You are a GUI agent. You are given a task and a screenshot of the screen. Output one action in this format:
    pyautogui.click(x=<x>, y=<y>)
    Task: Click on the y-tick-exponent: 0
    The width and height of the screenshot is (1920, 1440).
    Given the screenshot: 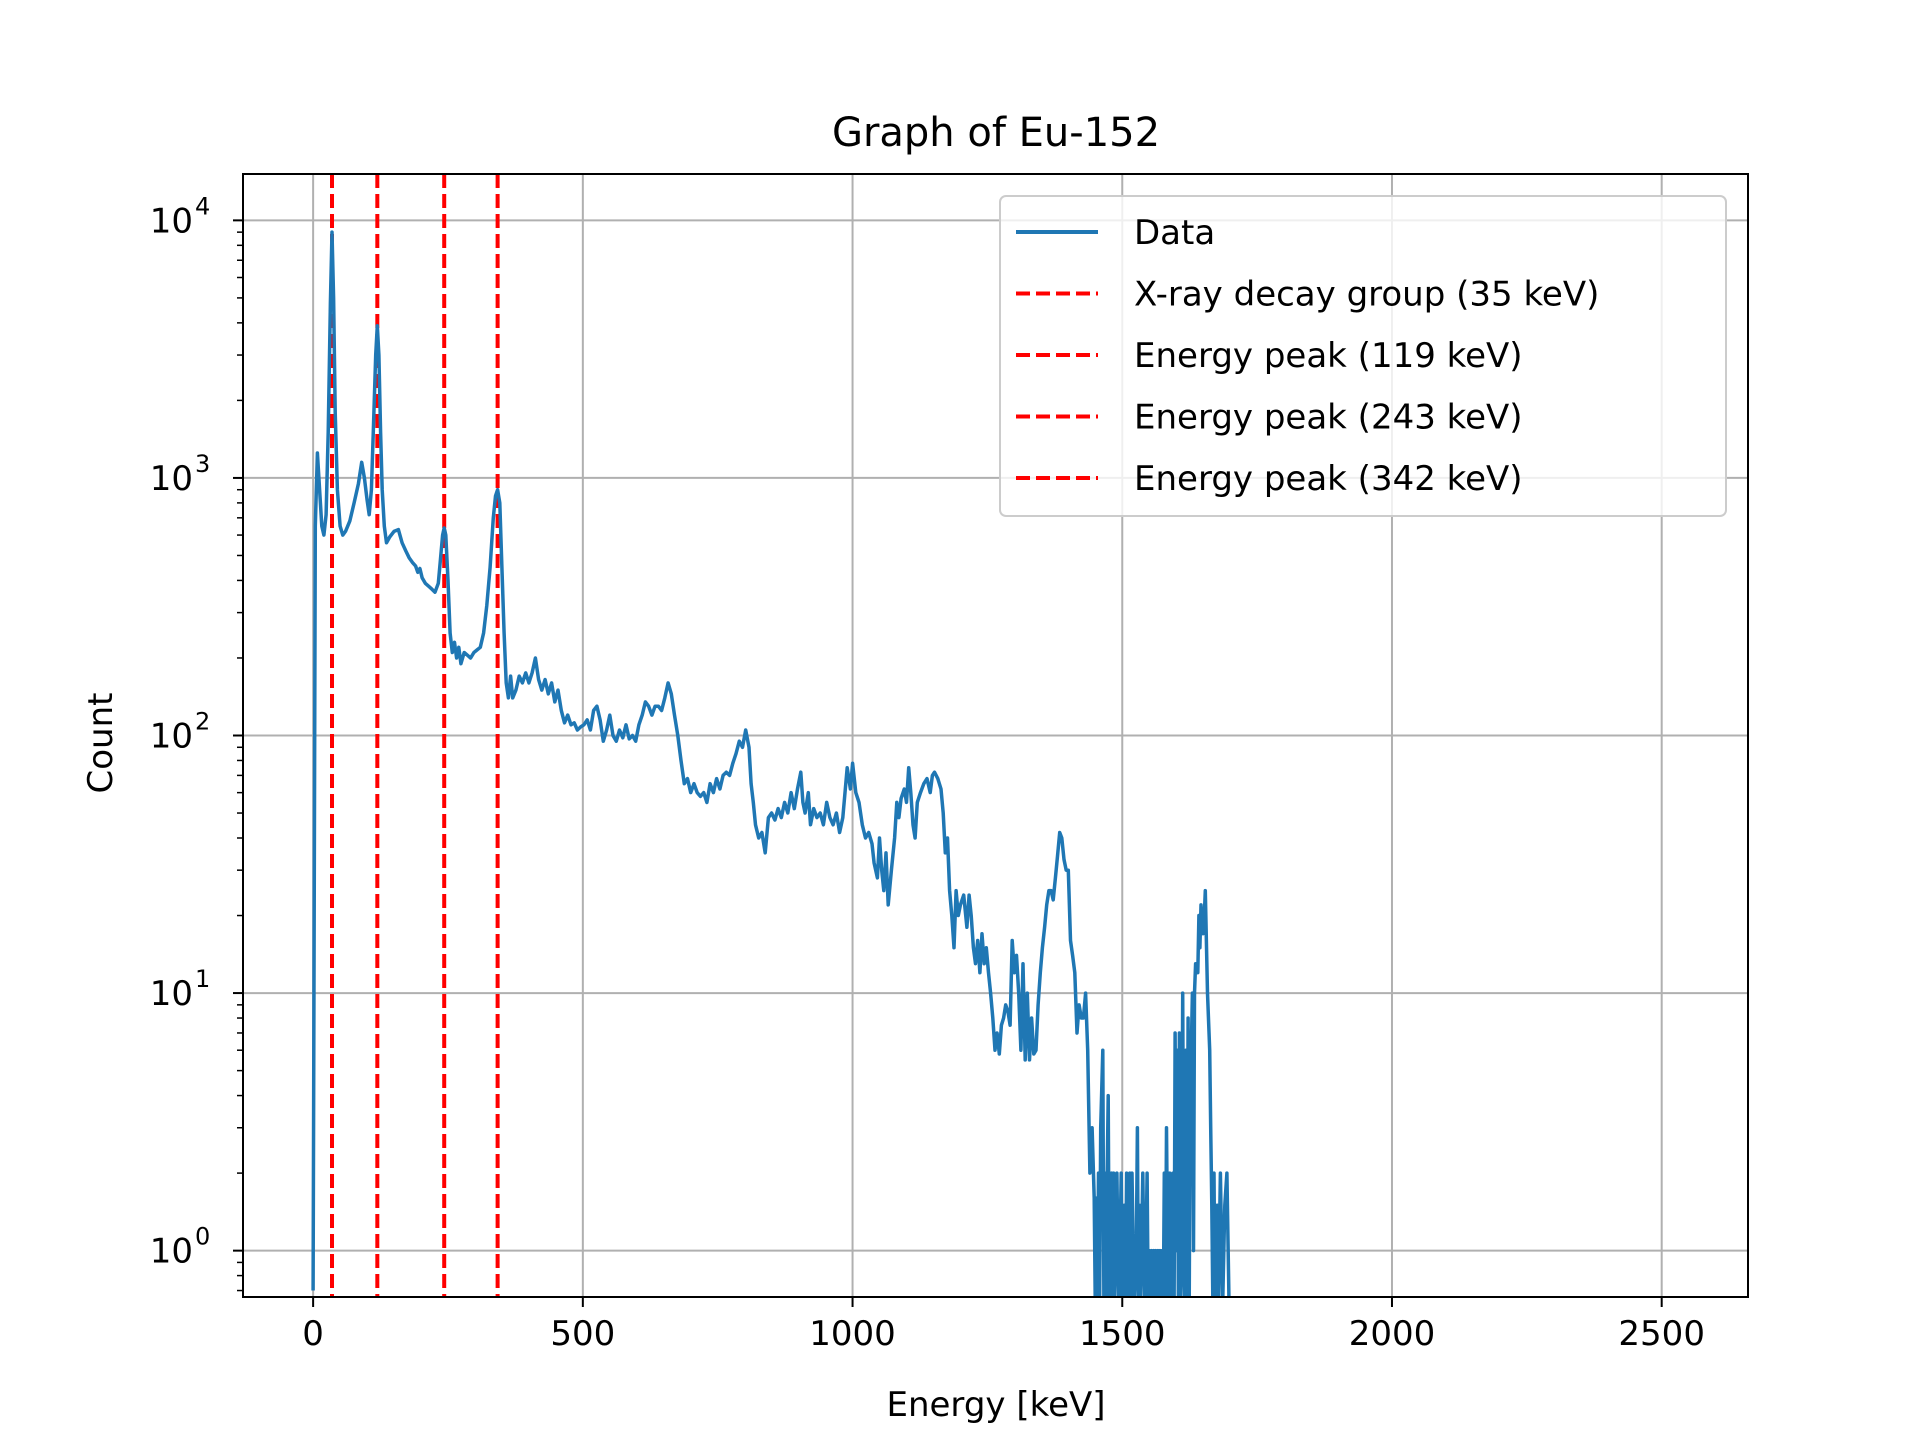 What is the action you would take?
    pyautogui.click(x=202, y=1237)
    